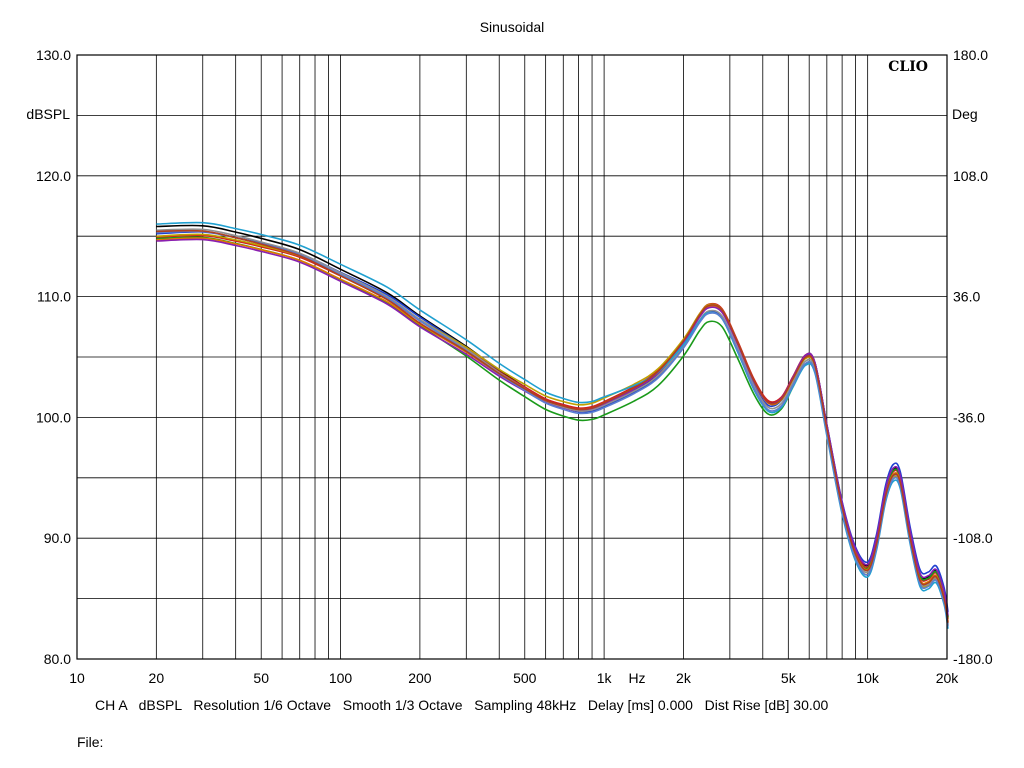 The image size is (1024, 768). Describe the element at coordinates (684, 678) in the screenshot. I see `x-tick-label: 2k` at that location.